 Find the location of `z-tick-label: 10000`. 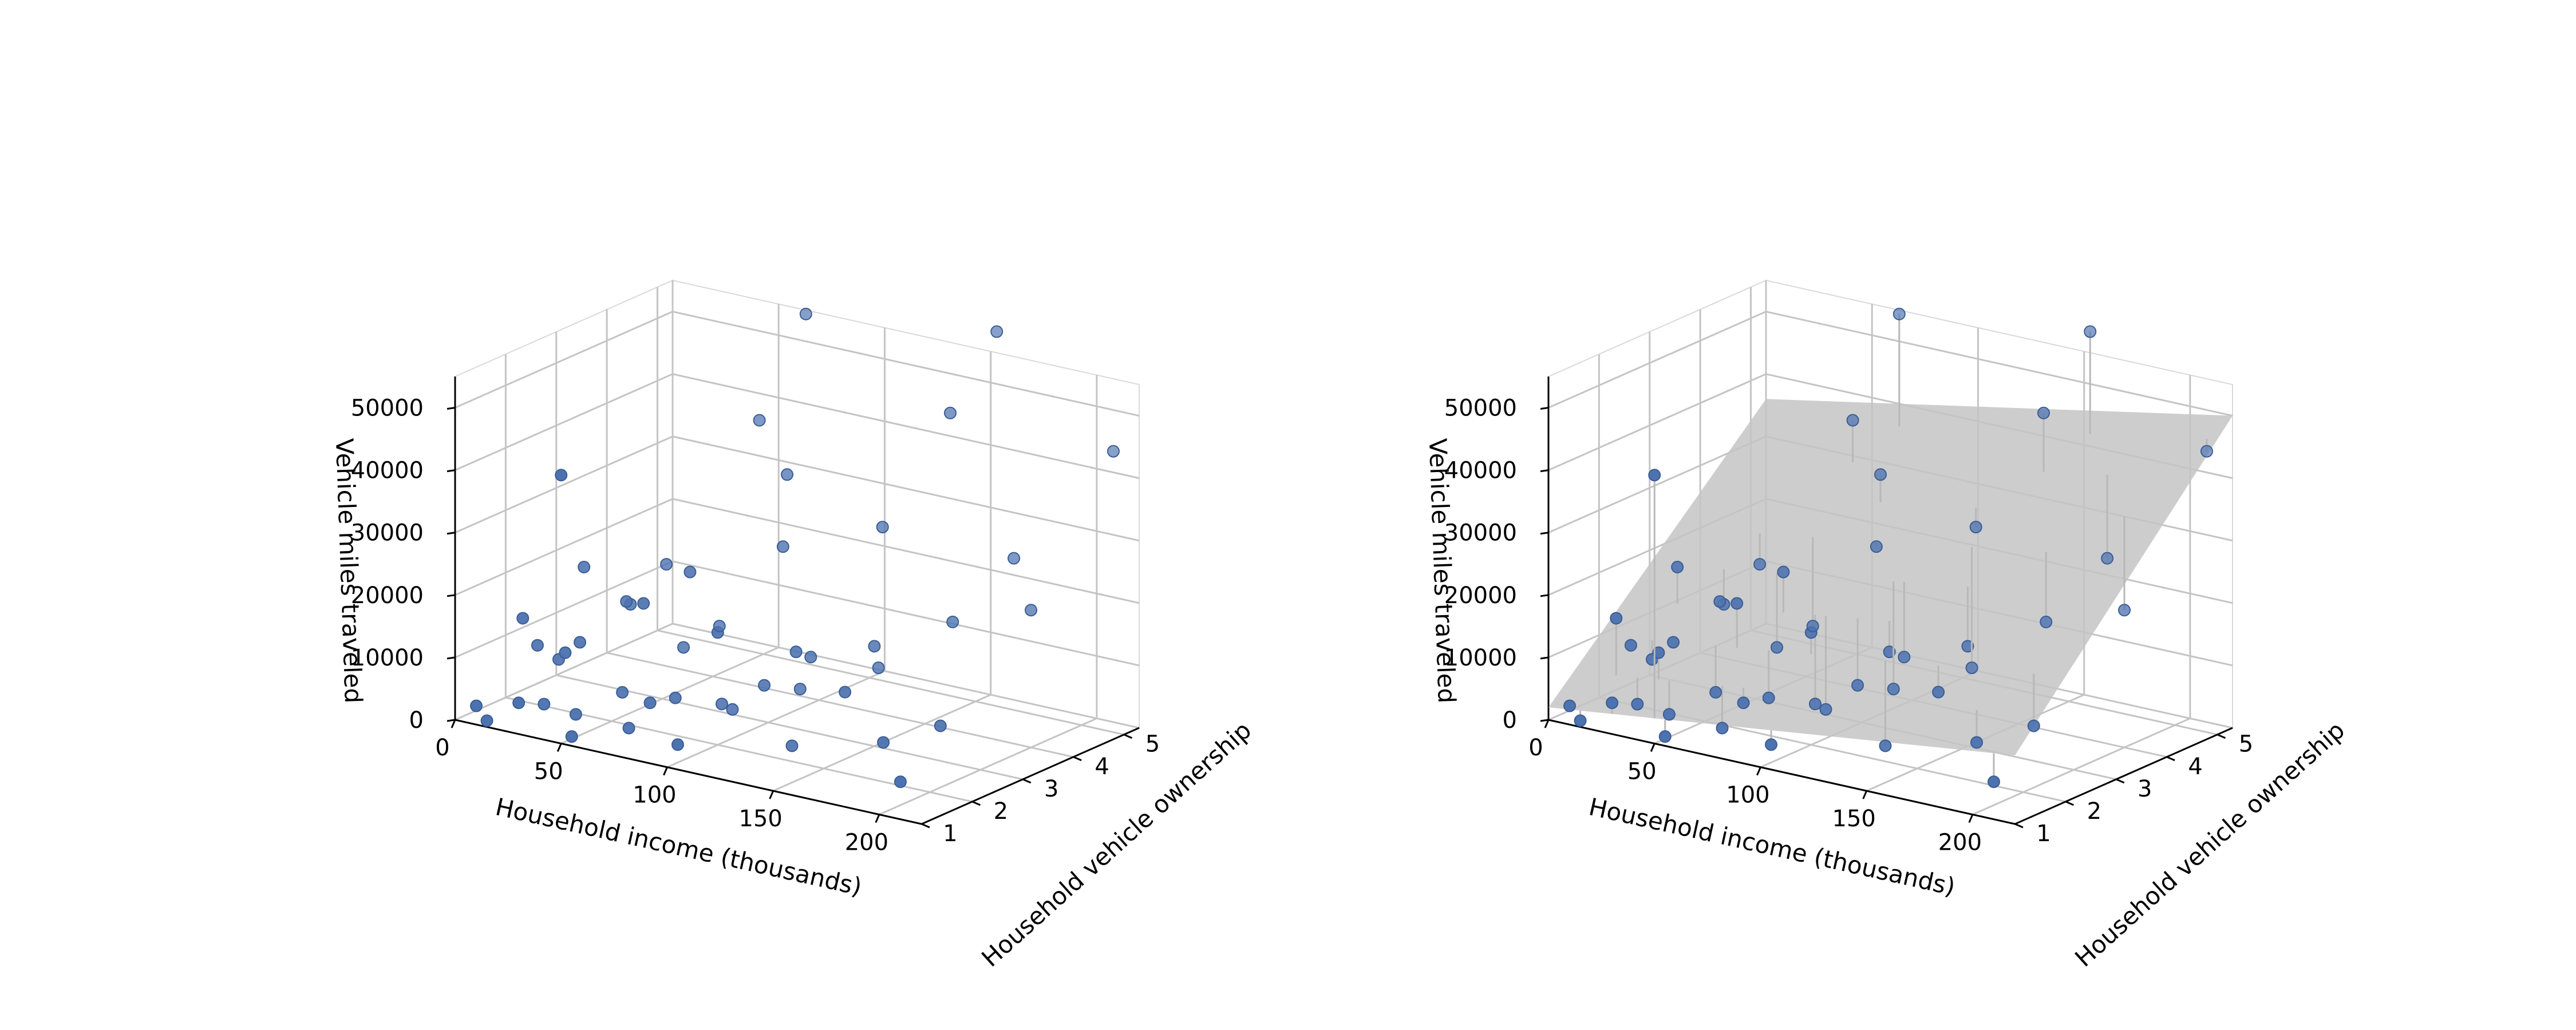

z-tick-label: 10000 is located at coordinates (1480, 658).